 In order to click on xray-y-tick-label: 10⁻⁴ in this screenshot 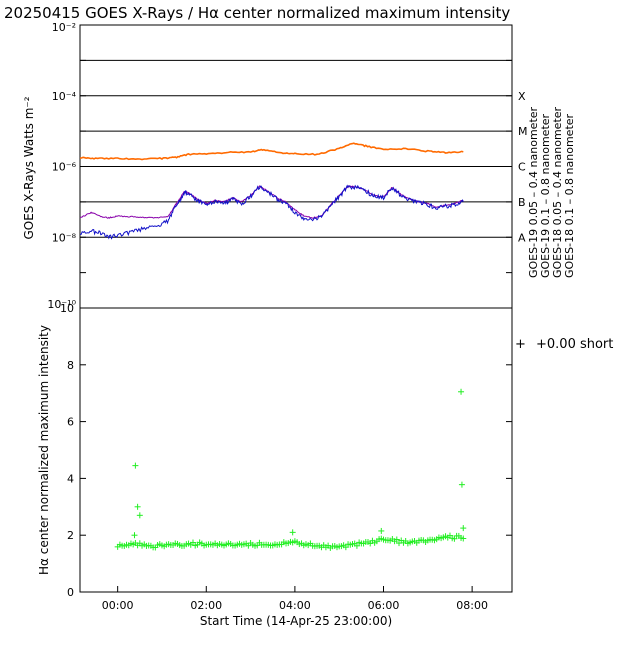, I will do `click(64, 96)`.